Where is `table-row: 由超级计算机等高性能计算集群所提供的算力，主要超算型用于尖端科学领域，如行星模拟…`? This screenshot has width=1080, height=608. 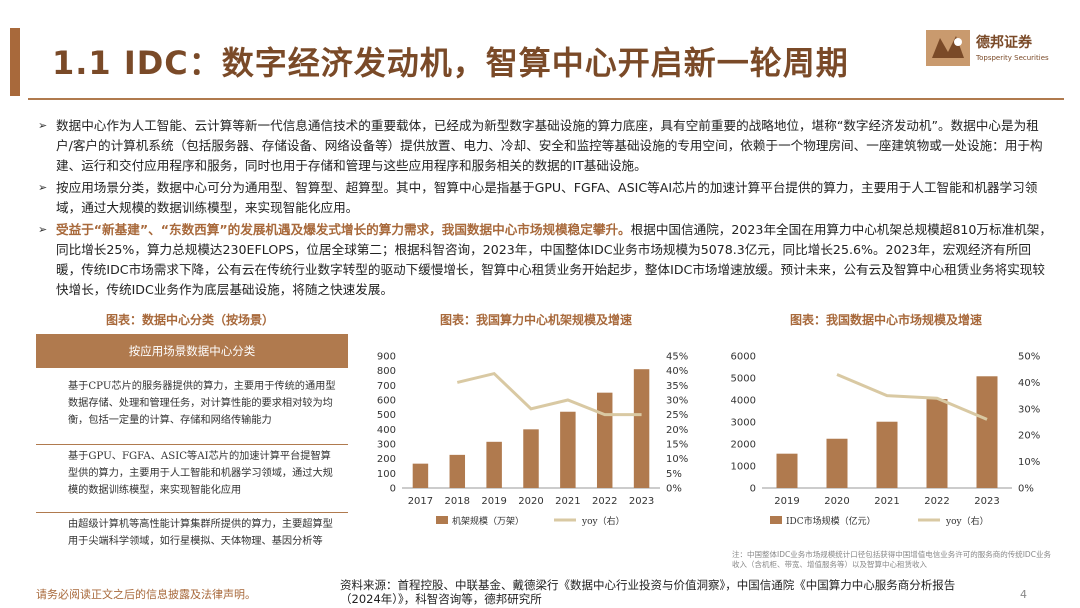 table-row: 由超级计算机等高性能计算集群所提供的算力，主要超算型用于尖端科学领域，如行星模拟… is located at coordinates (200, 533).